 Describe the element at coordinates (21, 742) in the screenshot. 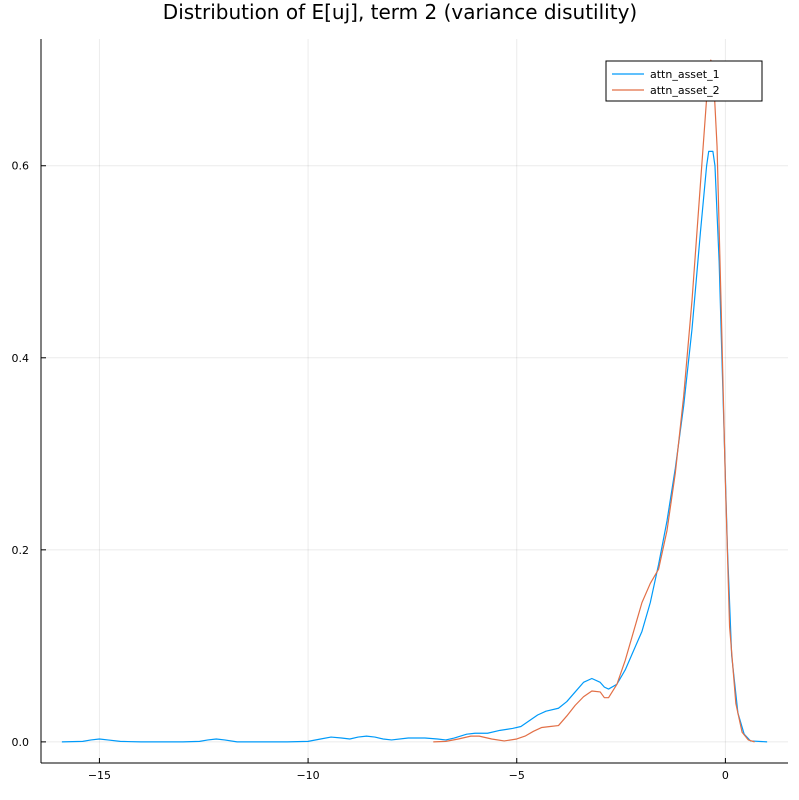

I see `y-tick-label: 0.0` at that location.